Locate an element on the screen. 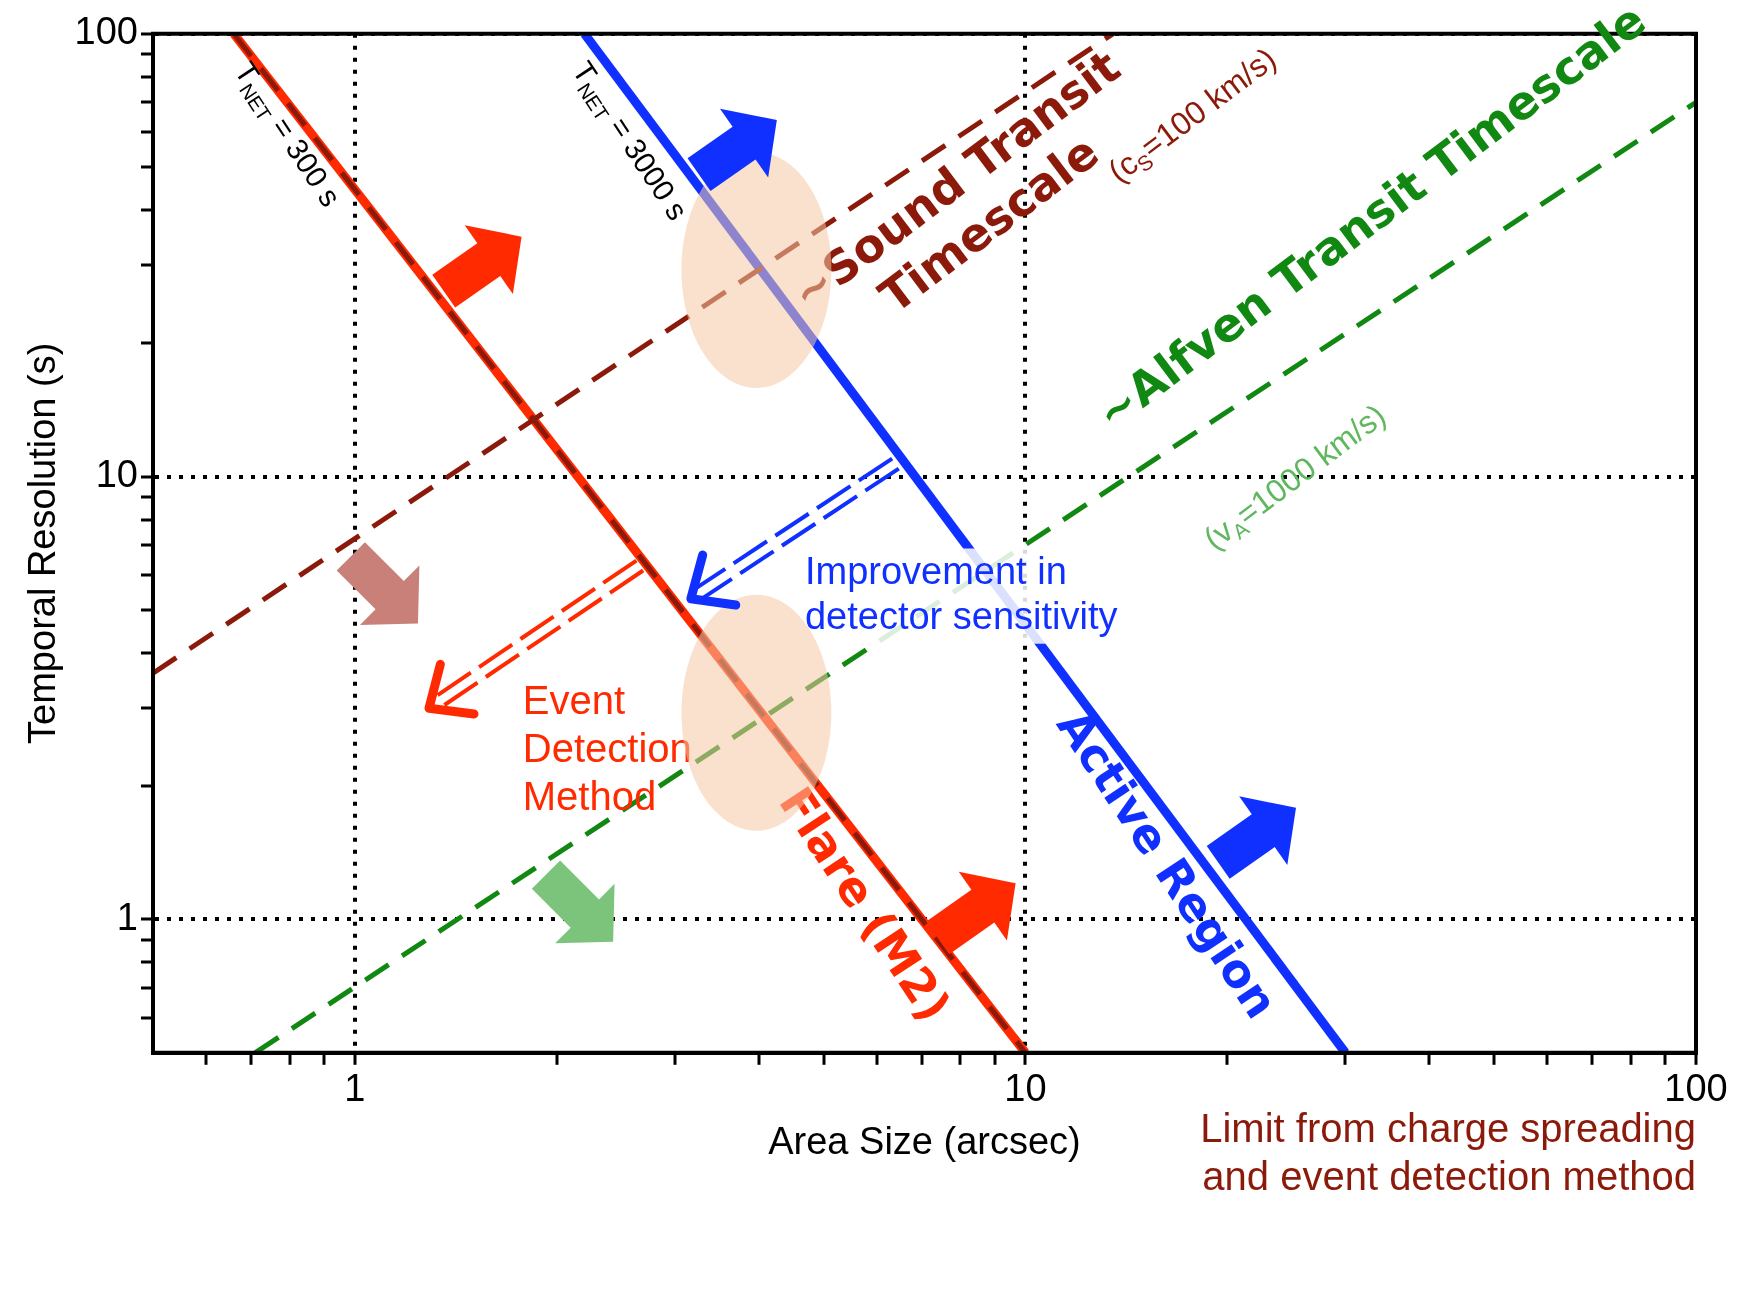  x-axis-title: Area Size (arcsec) is located at coordinates (924, 1140).